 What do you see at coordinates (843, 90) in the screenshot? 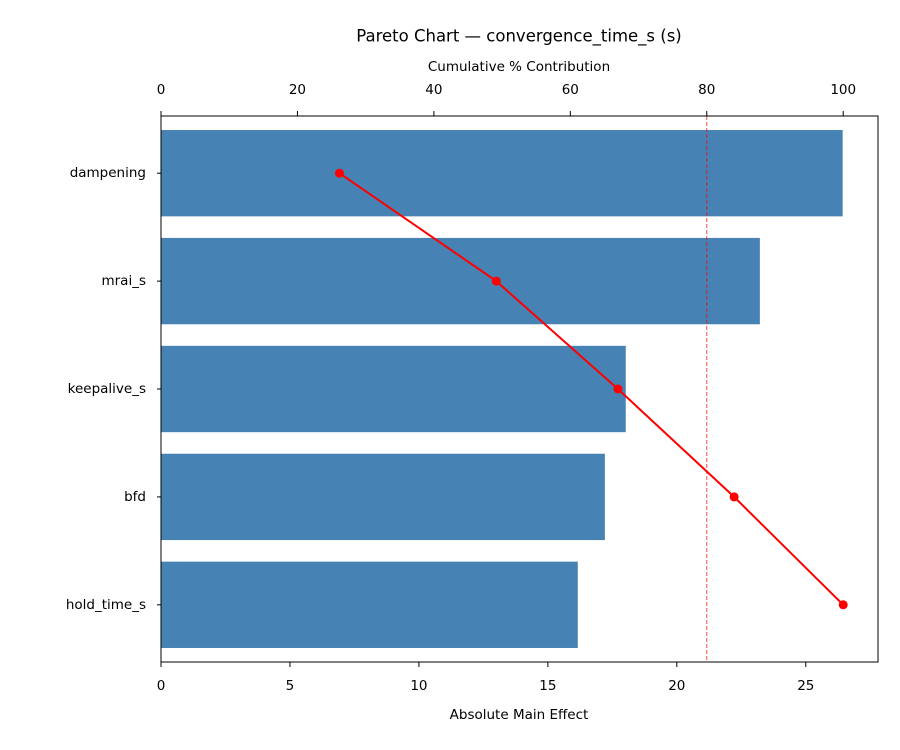
I see `x2-tick-label: 100` at bounding box center [843, 90].